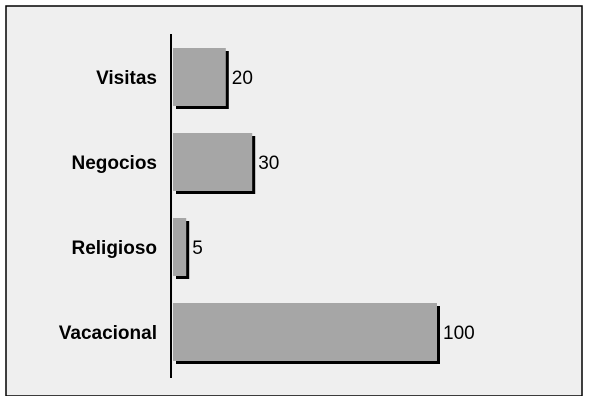  What do you see at coordinates (199, 77) in the screenshot?
I see `bar-visitas` at bounding box center [199, 77].